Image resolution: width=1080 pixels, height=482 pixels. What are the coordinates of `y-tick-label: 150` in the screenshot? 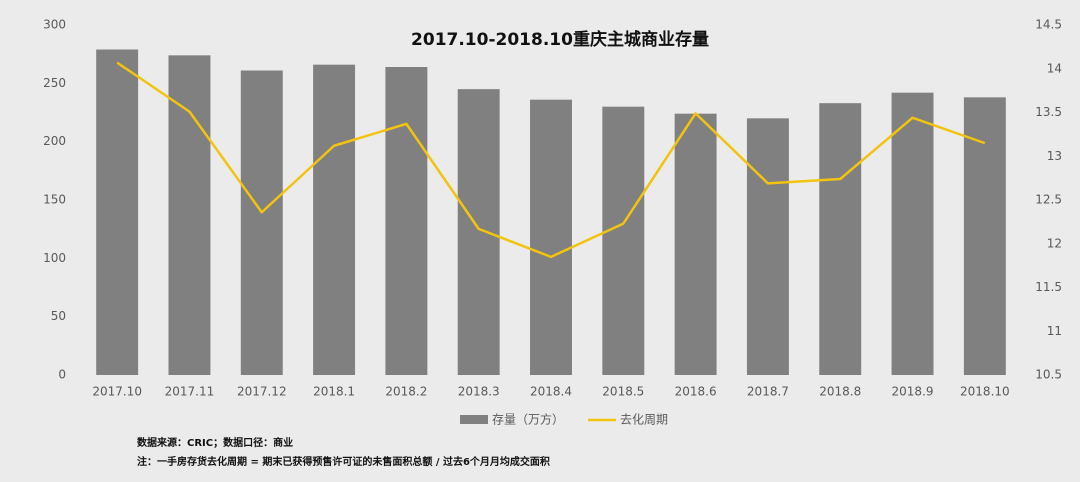 It's located at (54, 200).